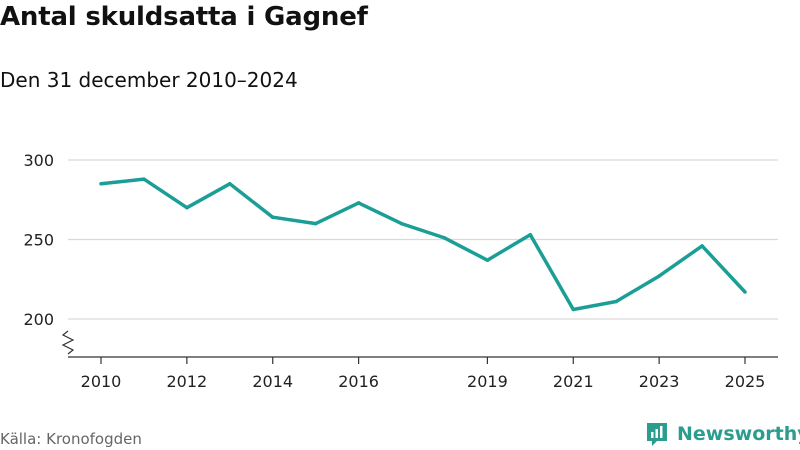 The height and width of the screenshot is (450, 800). What do you see at coordinates (71, 439) in the screenshot?
I see `source-note: Källa: Kronofogden` at bounding box center [71, 439].